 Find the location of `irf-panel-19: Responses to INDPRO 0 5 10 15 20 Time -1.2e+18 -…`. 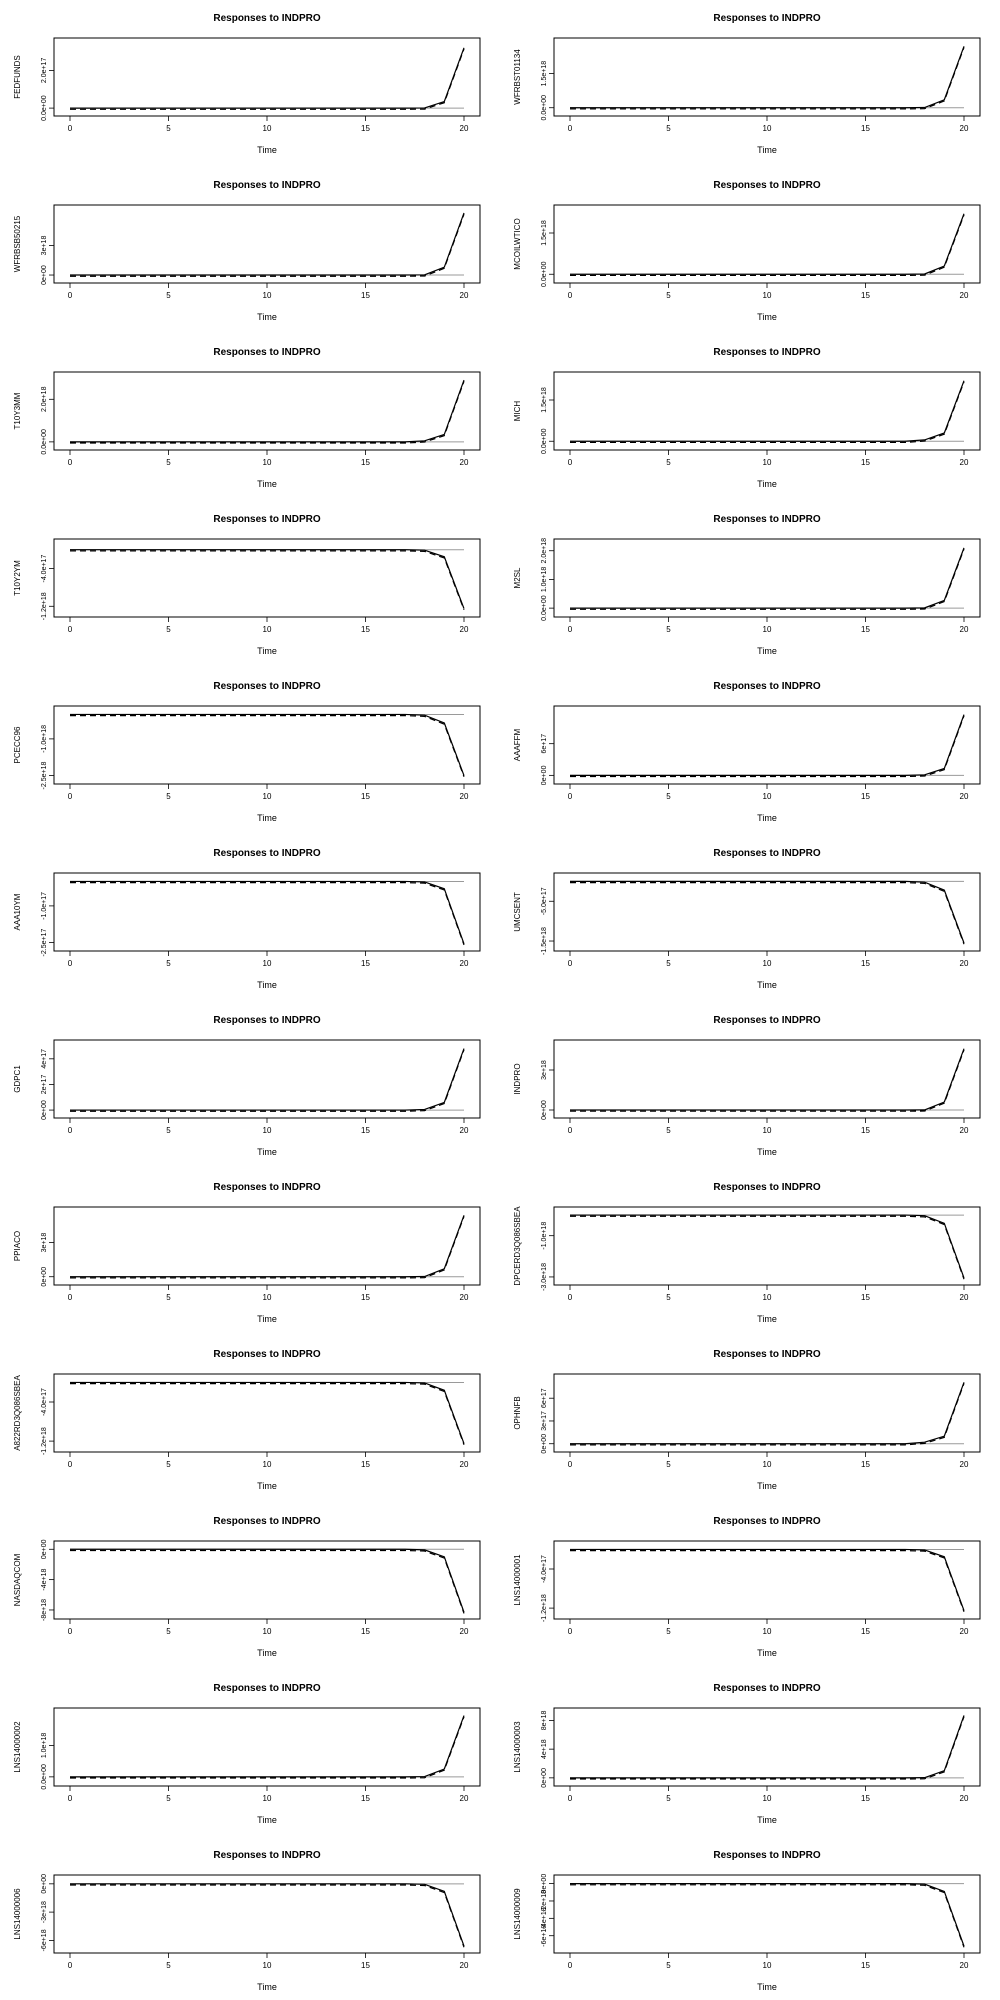

irf-panel-19: Responses to INDPRO 0 5 10 15 20 Time -1.2e+18 -… is located at coordinates (747, 1587).